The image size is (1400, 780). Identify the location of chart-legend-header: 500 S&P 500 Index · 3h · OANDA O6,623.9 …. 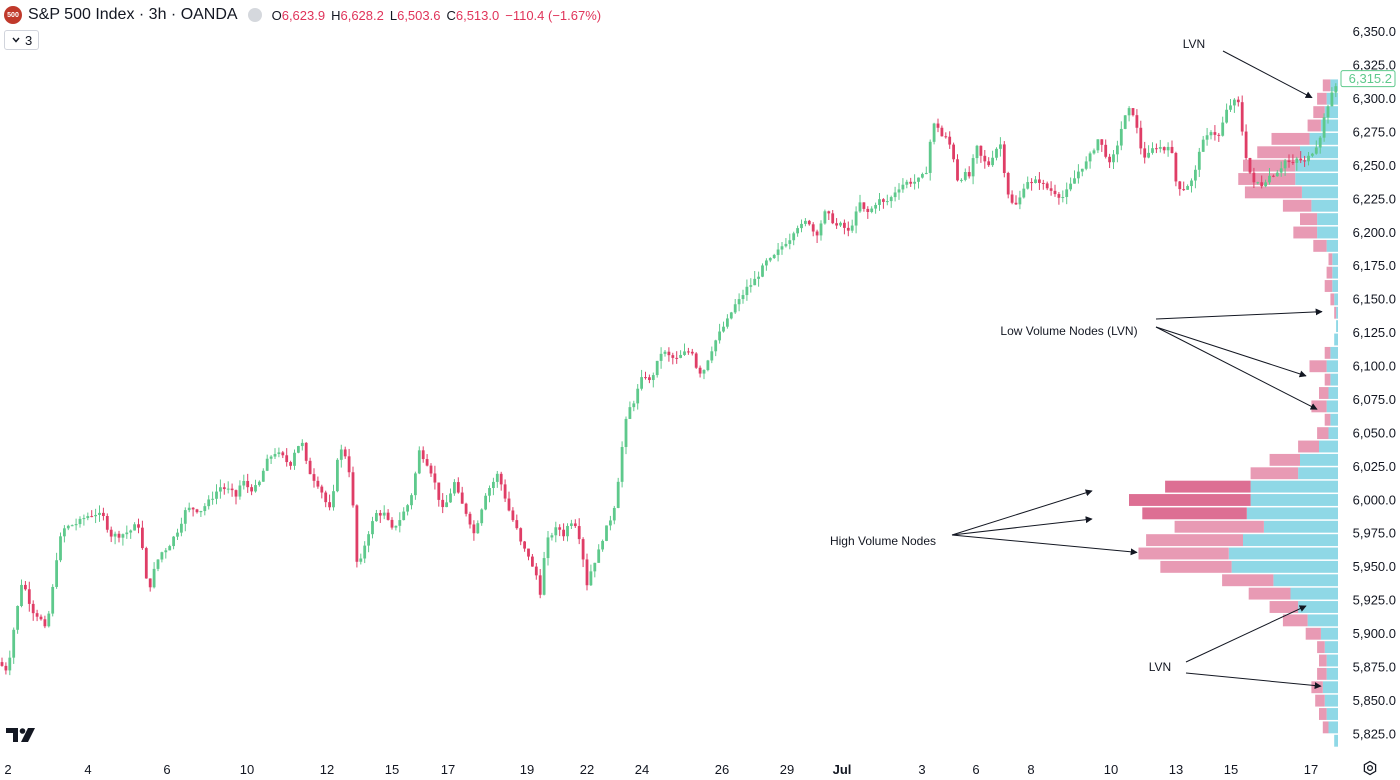
(302, 15).